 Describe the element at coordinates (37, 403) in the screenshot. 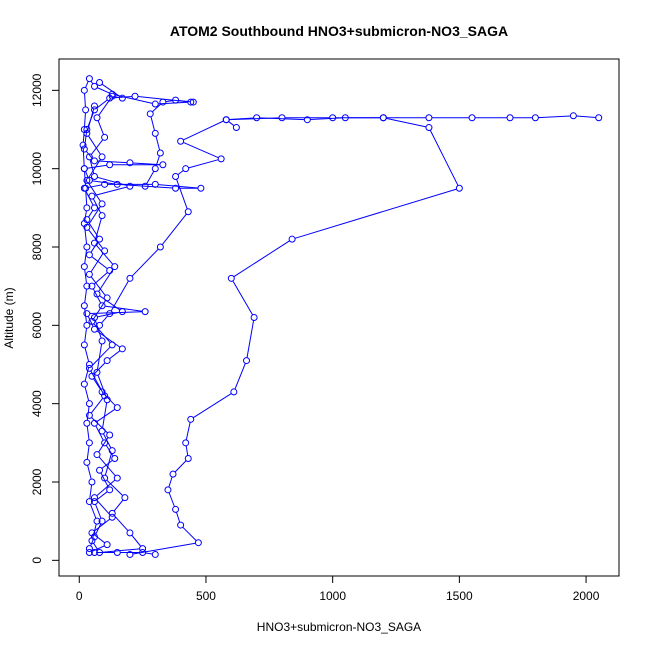

I see `y-tick-label: 4000` at that location.